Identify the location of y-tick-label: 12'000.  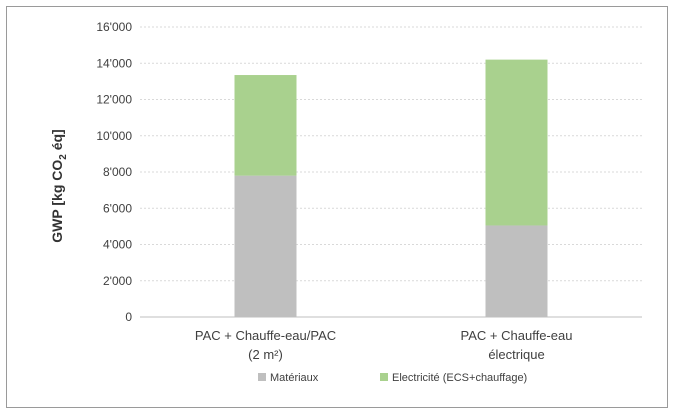
(114, 100).